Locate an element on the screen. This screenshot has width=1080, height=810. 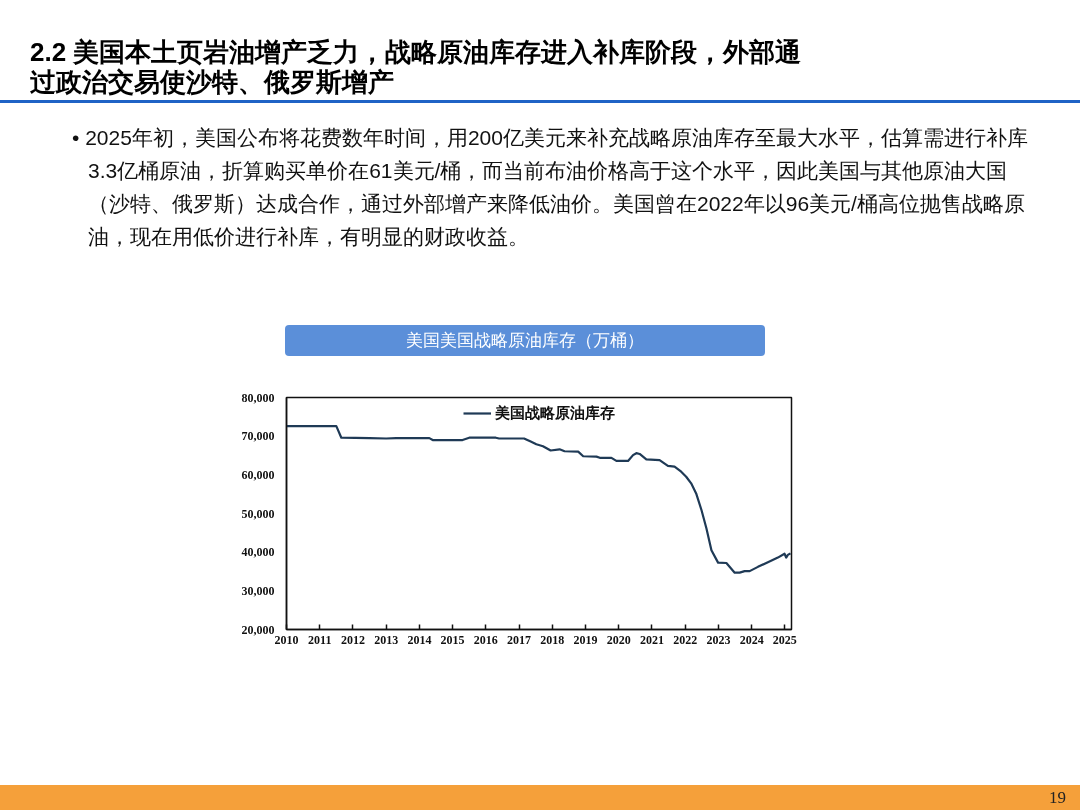
x-tick-label: 2021 is located at coordinates (651, 639).